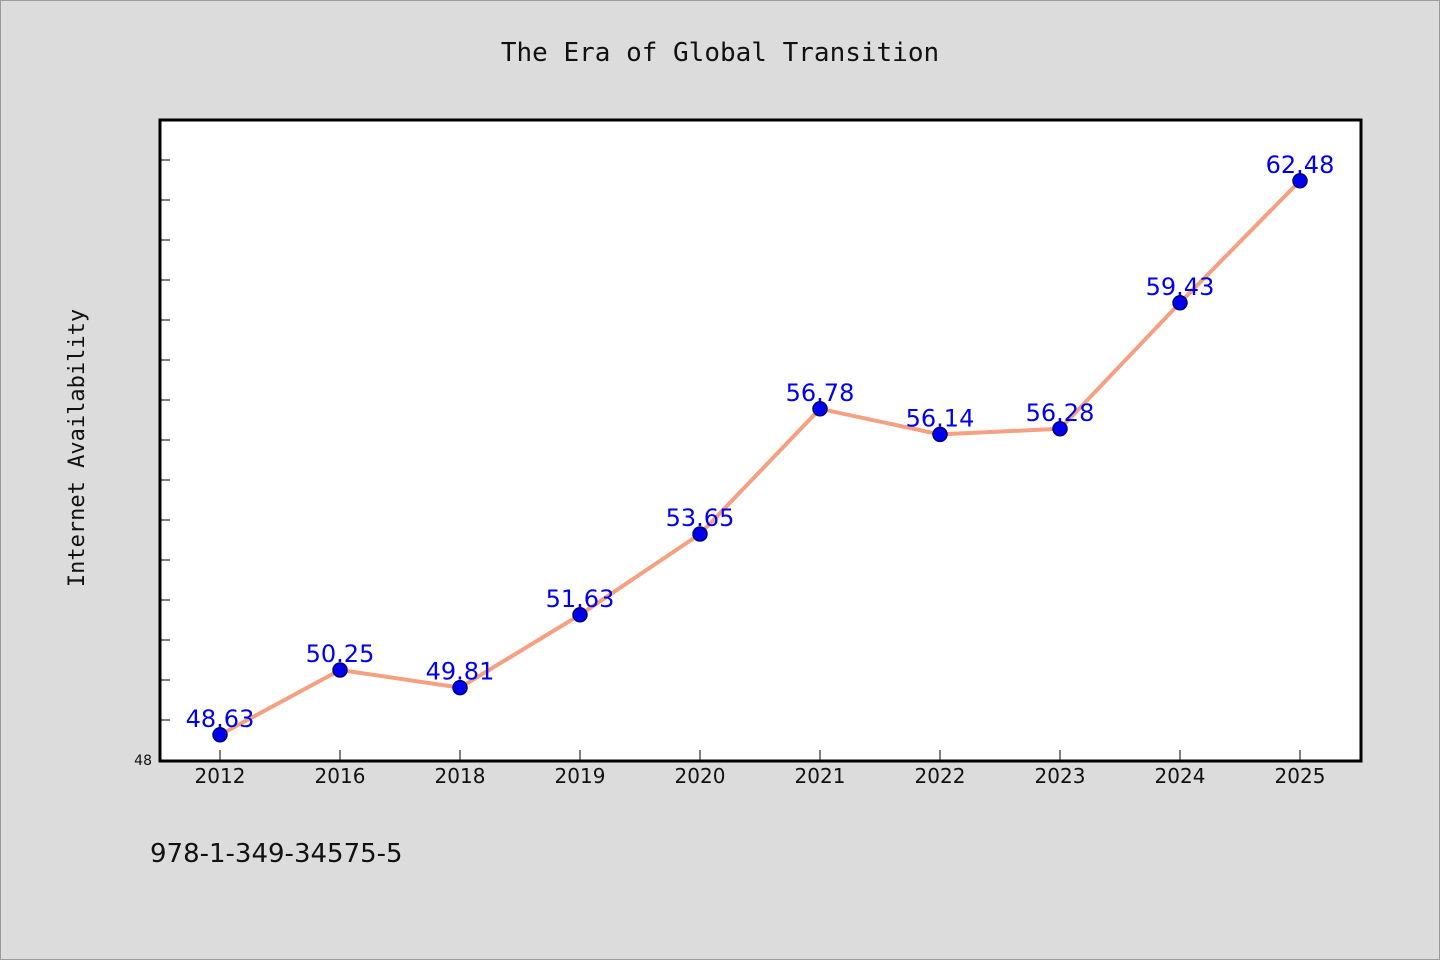  I want to click on data-label: 51.63, so click(580, 599).